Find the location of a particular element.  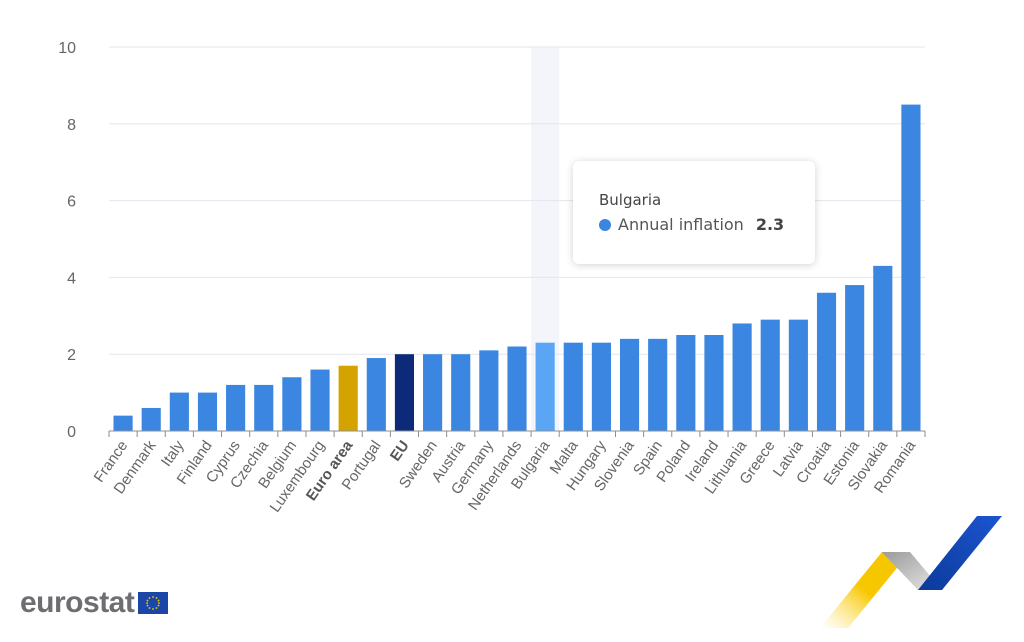

bar-euro-area is located at coordinates (348, 398).